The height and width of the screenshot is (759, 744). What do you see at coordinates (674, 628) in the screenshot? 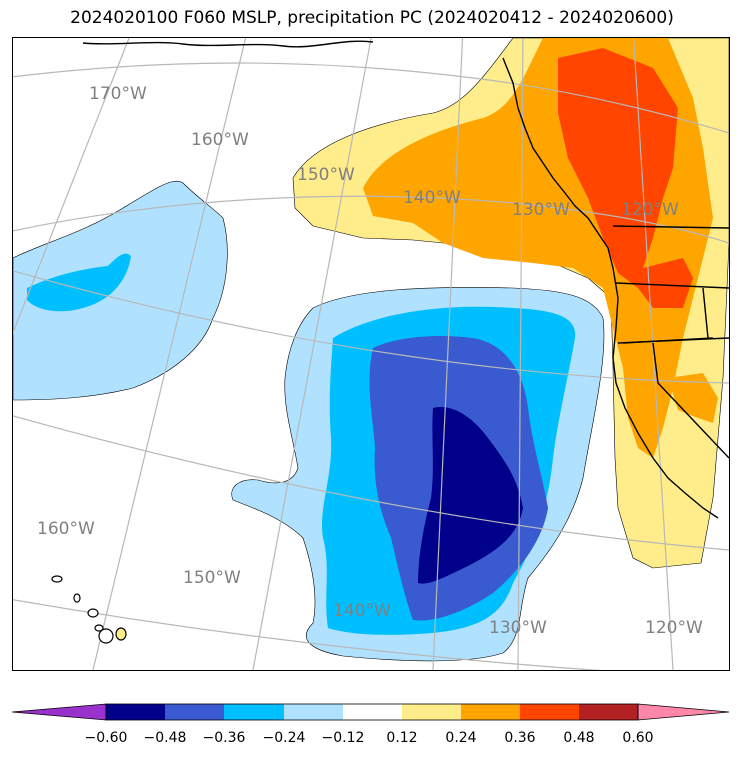
I see `longitude-label-120w-bottom: 120°W` at bounding box center [674, 628].